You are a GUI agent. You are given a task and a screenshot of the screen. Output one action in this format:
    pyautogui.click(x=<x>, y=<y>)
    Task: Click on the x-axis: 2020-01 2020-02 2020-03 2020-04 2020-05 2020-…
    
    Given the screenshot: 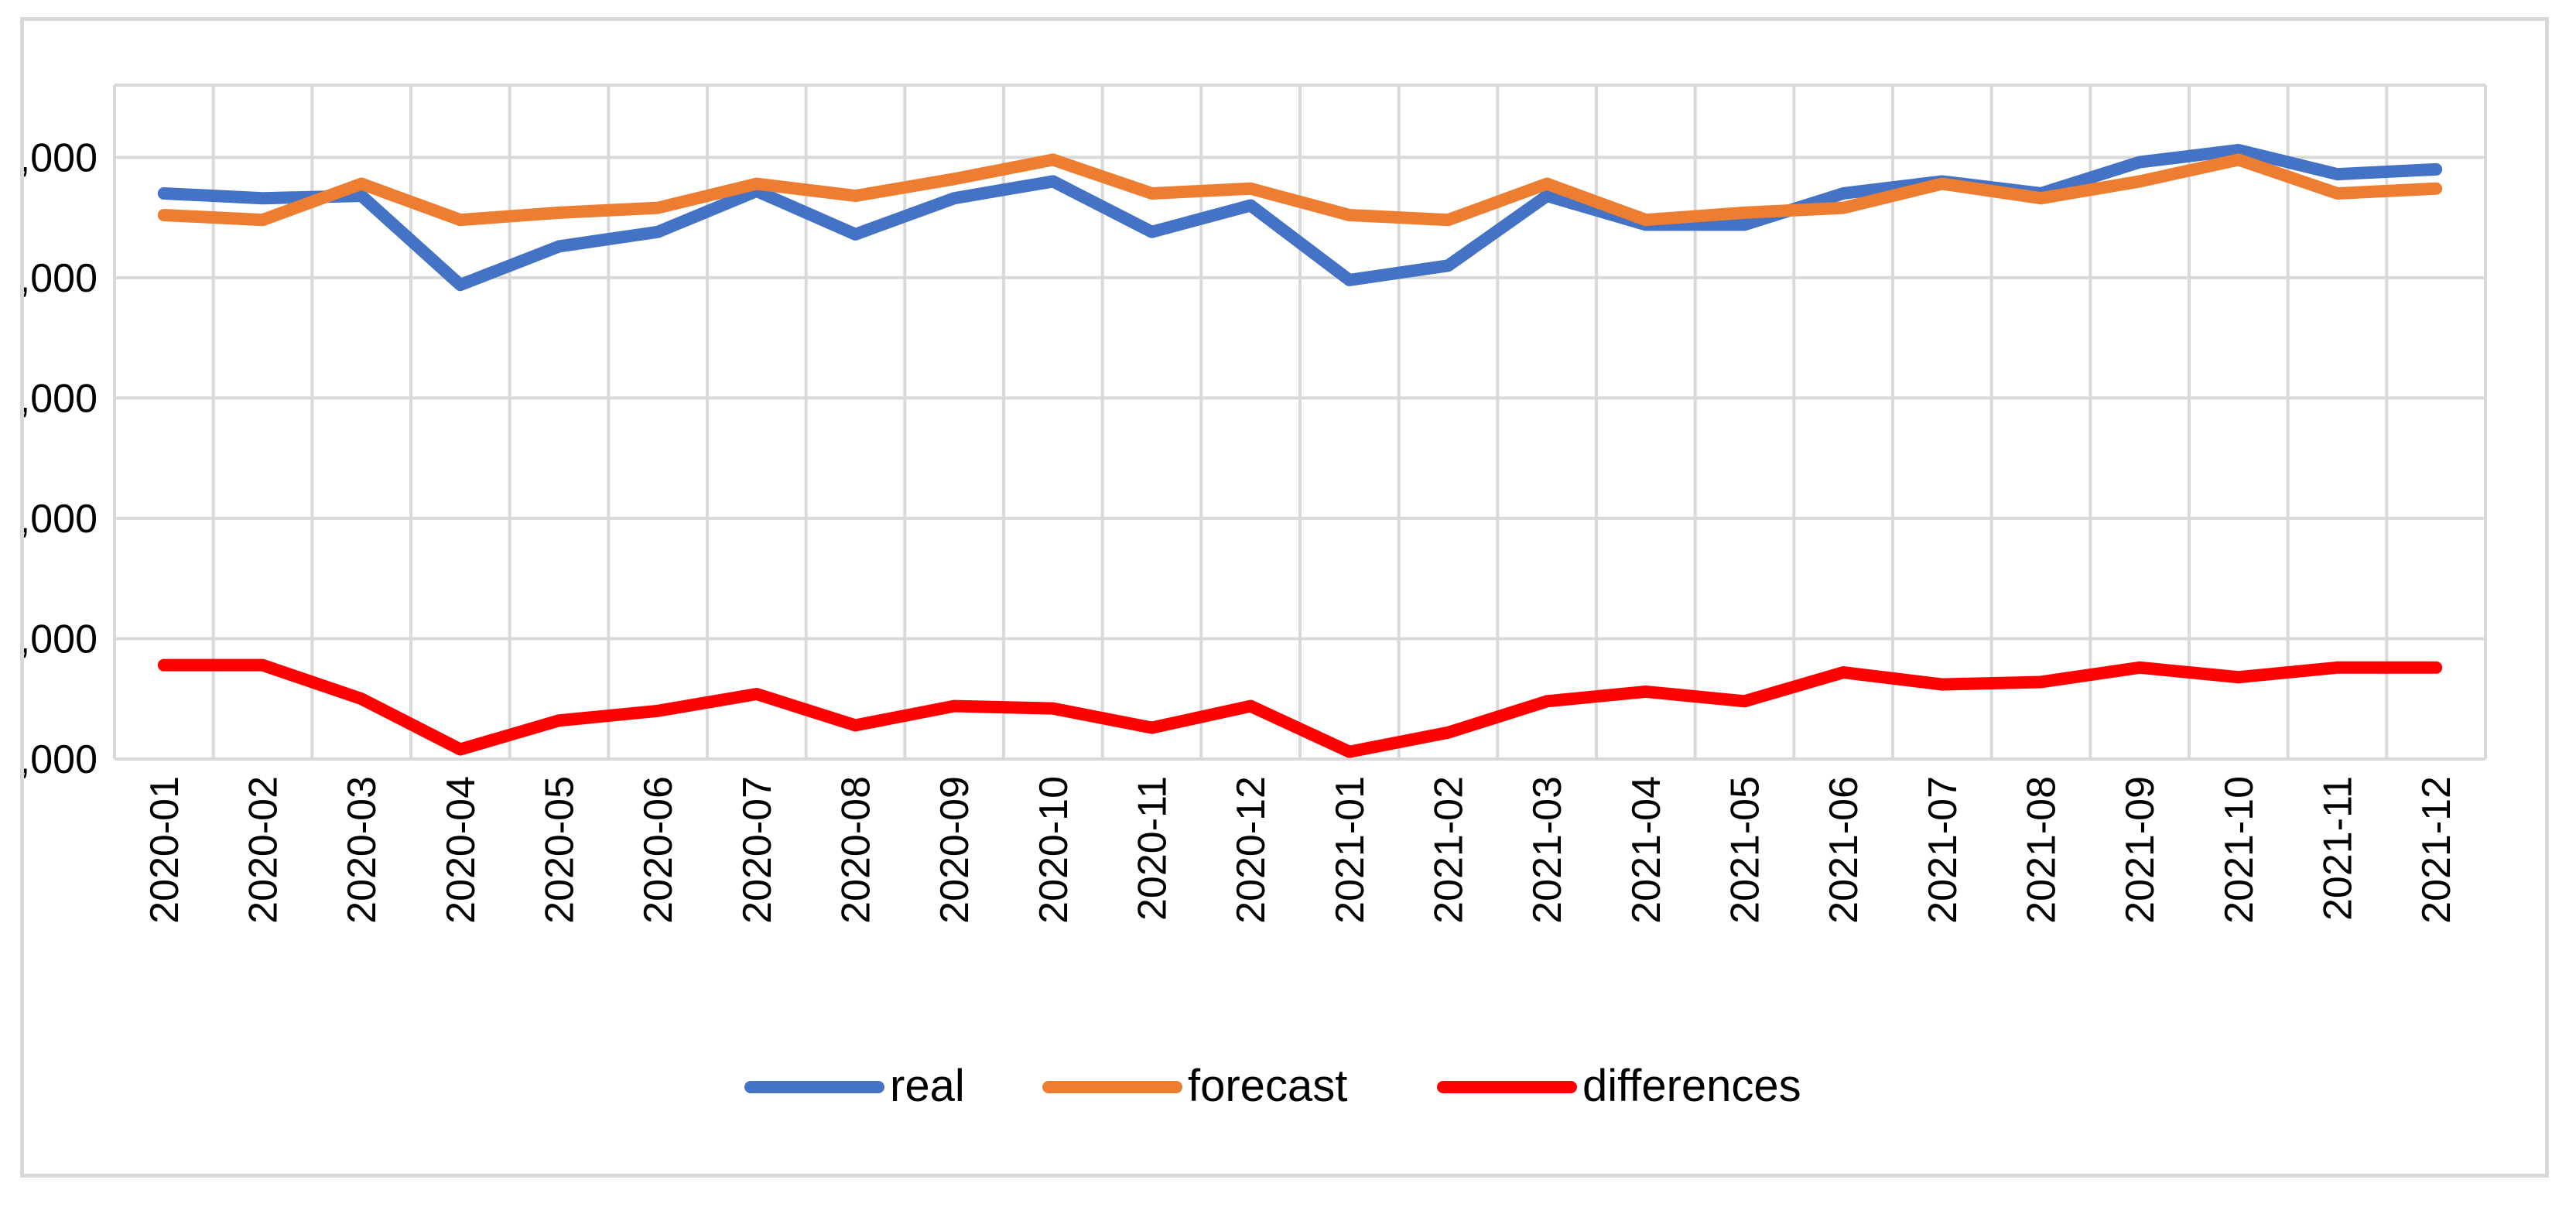 What is the action you would take?
    pyautogui.click(x=1300, y=850)
    